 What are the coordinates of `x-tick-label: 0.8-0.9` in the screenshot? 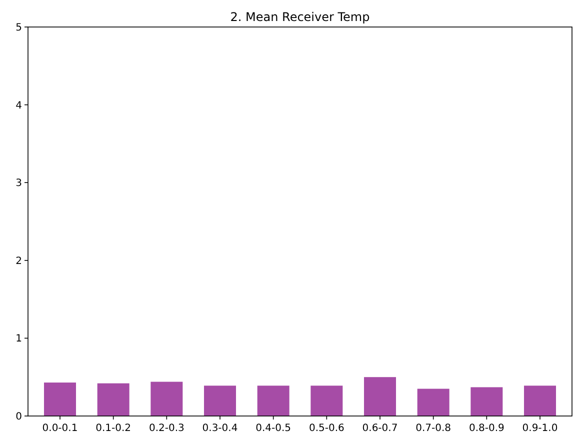 It's located at (486, 428).